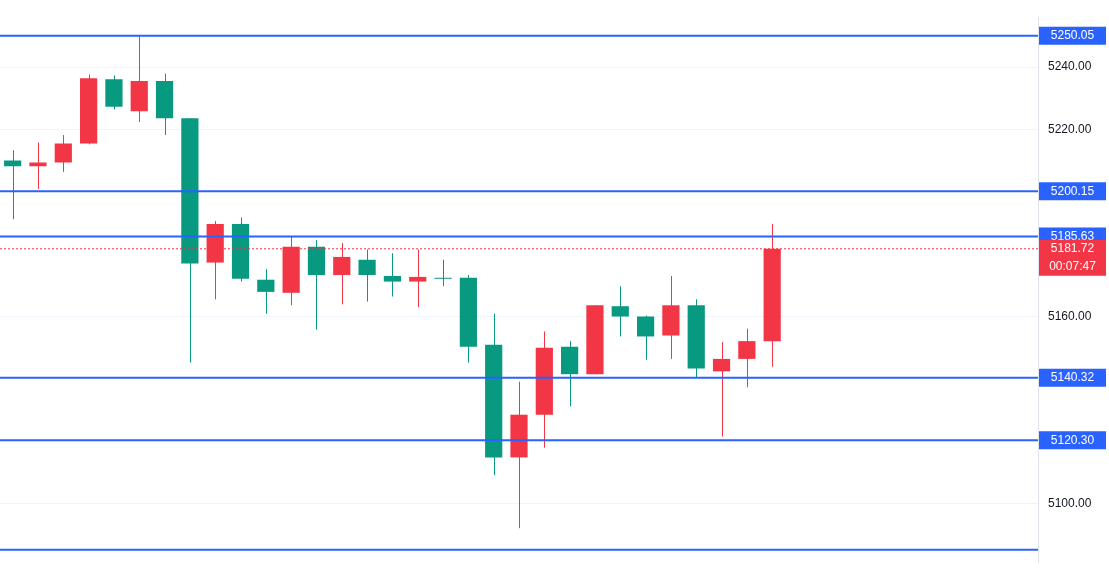 The image size is (1109, 580). What do you see at coordinates (1070, 502) in the screenshot?
I see `y-tick-label: 5100.00` at bounding box center [1070, 502].